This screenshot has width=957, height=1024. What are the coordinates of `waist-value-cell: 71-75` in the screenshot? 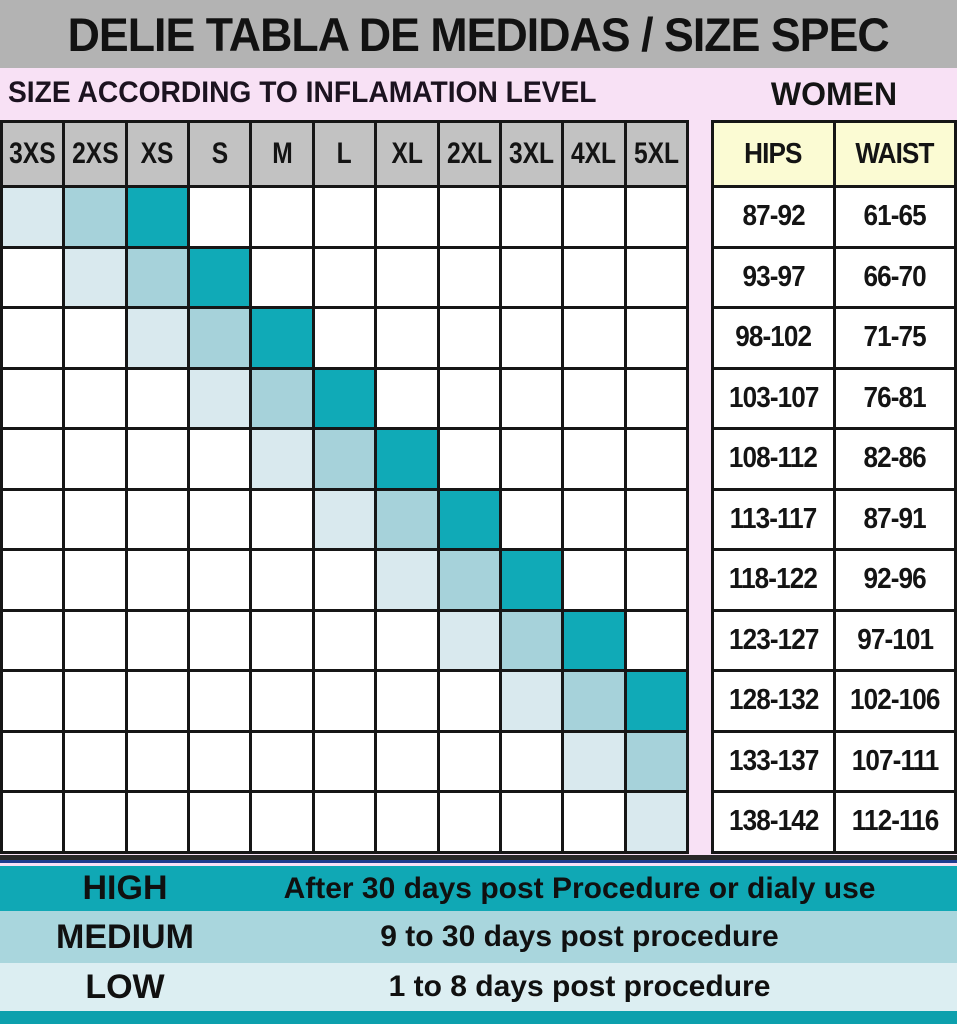 It's located at (894, 338).